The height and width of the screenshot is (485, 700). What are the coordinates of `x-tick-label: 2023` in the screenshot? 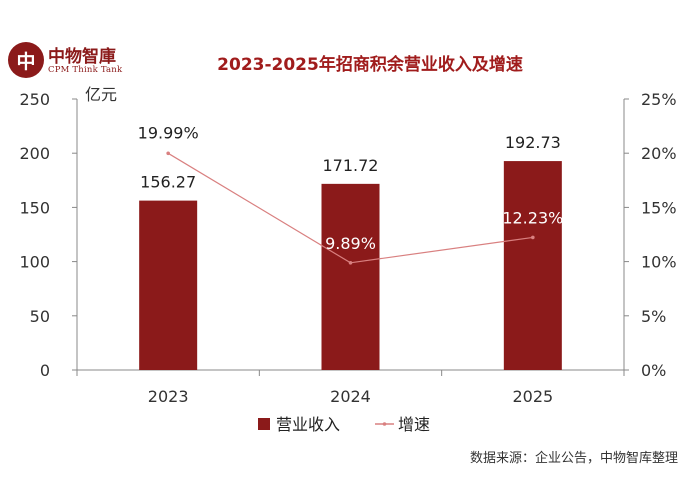 It's located at (168, 396).